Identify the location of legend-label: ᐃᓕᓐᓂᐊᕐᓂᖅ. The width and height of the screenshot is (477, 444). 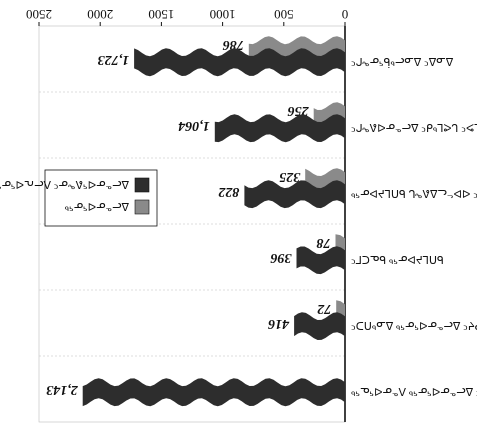
(97, 206).